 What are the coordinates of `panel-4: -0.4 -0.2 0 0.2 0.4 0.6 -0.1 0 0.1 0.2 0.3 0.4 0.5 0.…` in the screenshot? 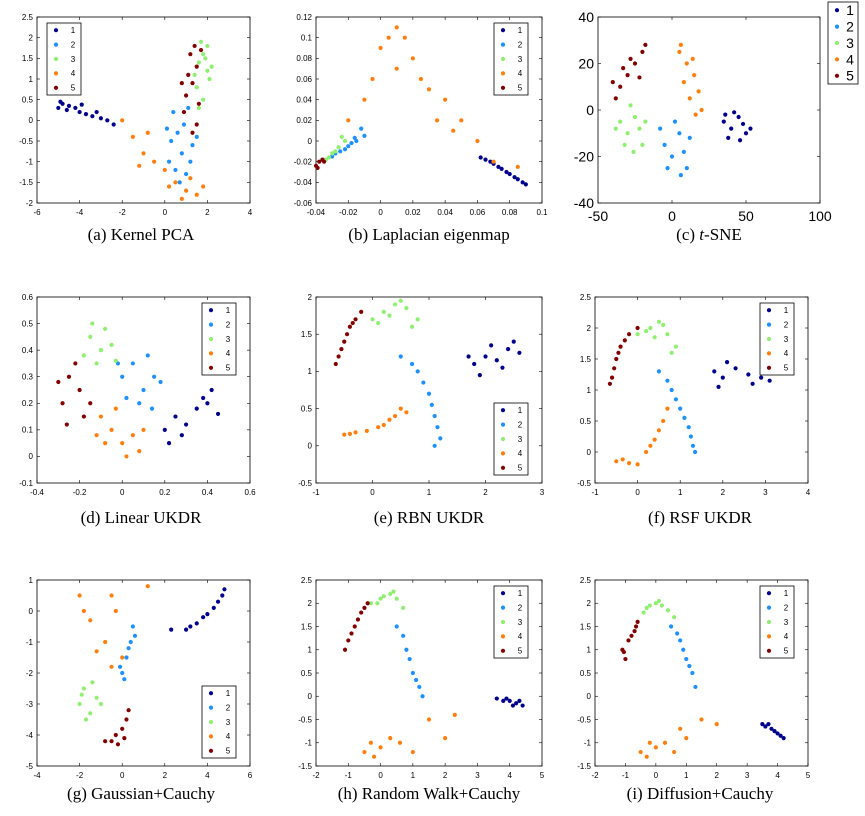 It's located at (137, 410).